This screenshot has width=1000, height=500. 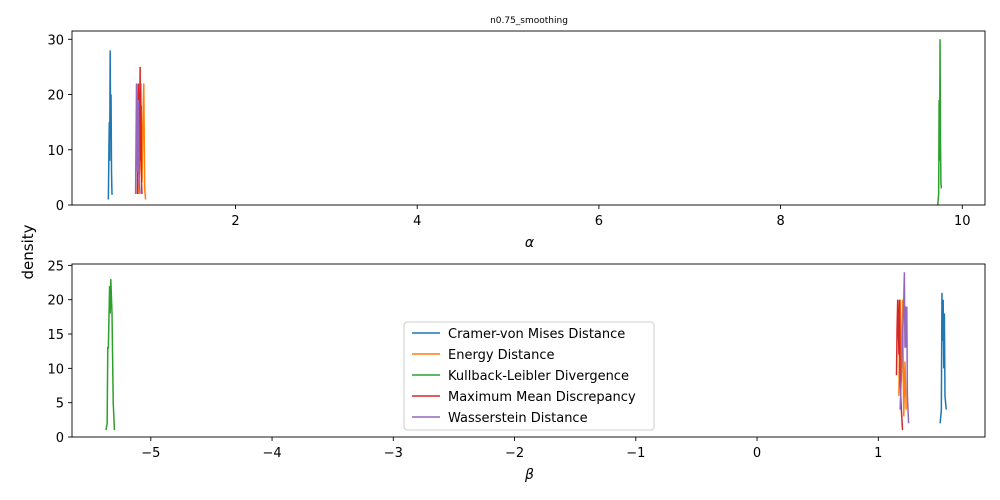 What do you see at coordinates (55, 40) in the screenshot?
I see `y-tick-label: 30` at bounding box center [55, 40].